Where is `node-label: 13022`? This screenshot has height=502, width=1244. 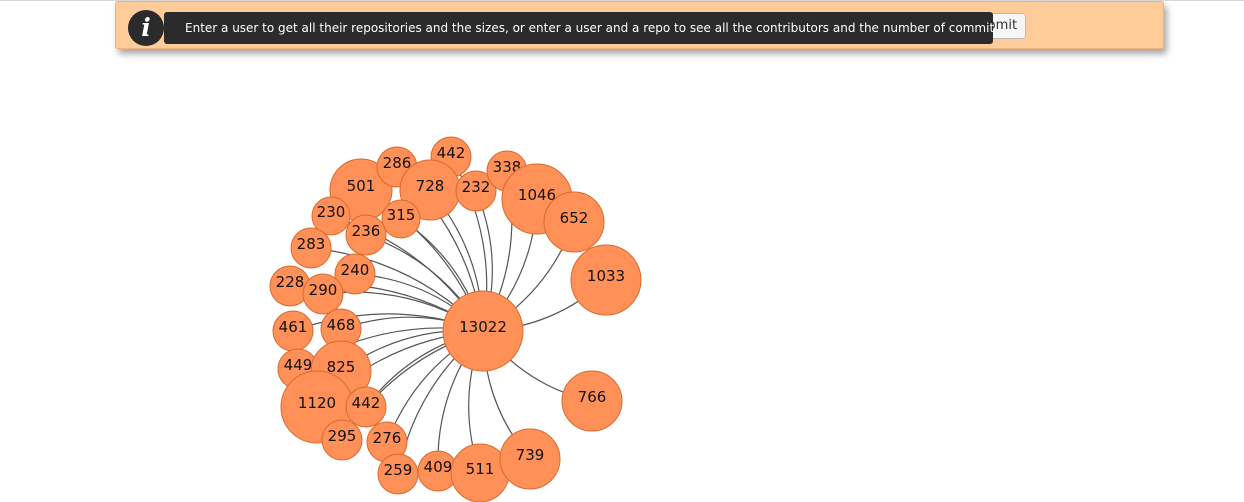 node-label: 13022 is located at coordinates (483, 327).